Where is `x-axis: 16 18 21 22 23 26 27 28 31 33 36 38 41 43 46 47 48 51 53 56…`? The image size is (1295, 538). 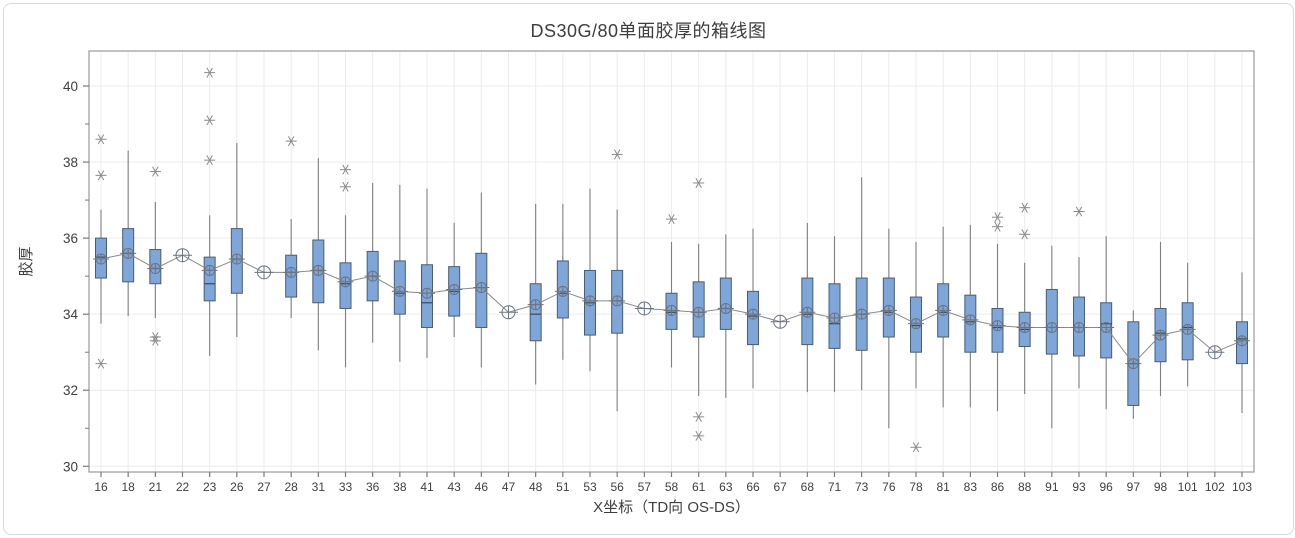
x-axis: 16 18 21 22 23 26 27 28 31 33 36 38 41 43 46 47 48 51 53 56… is located at coordinates (673, 483).